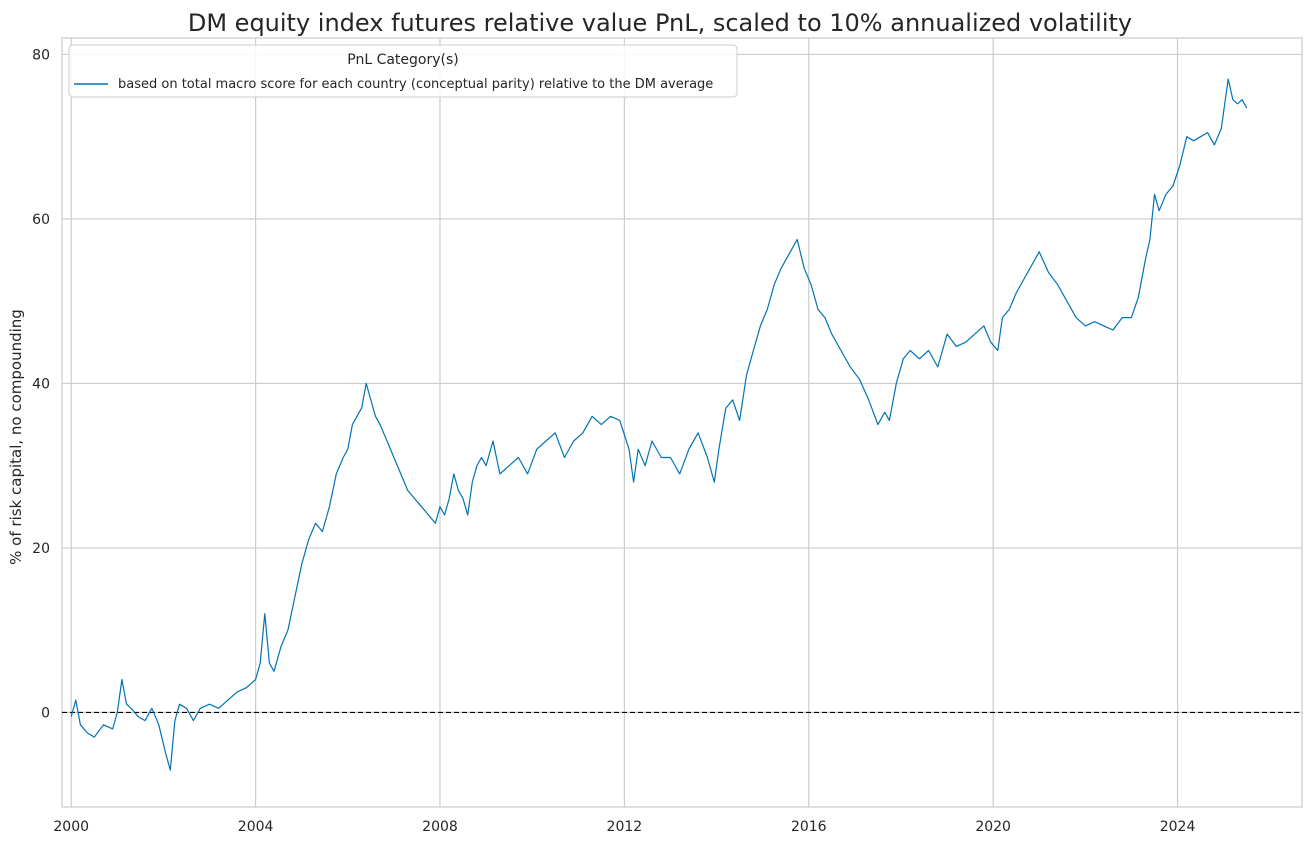 This screenshot has width=1312, height=846. Describe the element at coordinates (993, 827) in the screenshot. I see `x-tick-label: 2020` at that location.